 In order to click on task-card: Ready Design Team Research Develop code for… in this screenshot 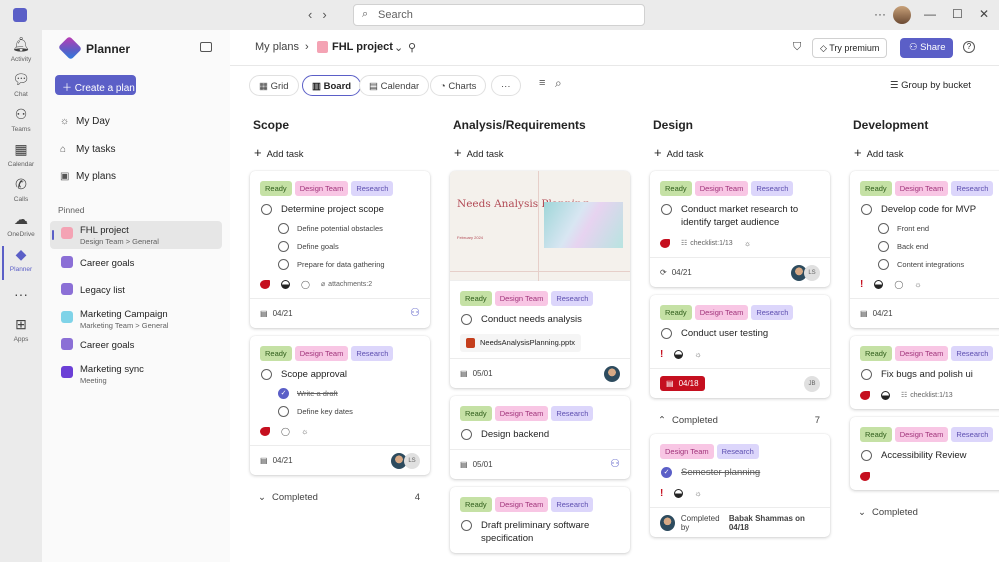, I will do `click(924, 249)`.